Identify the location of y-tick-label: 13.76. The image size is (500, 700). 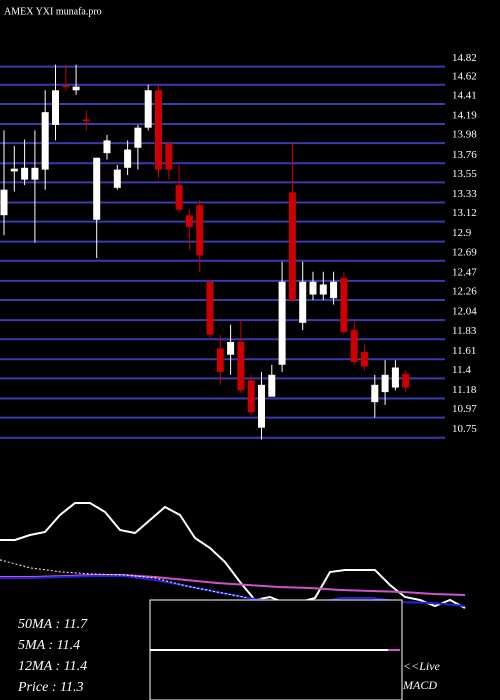
(464, 155).